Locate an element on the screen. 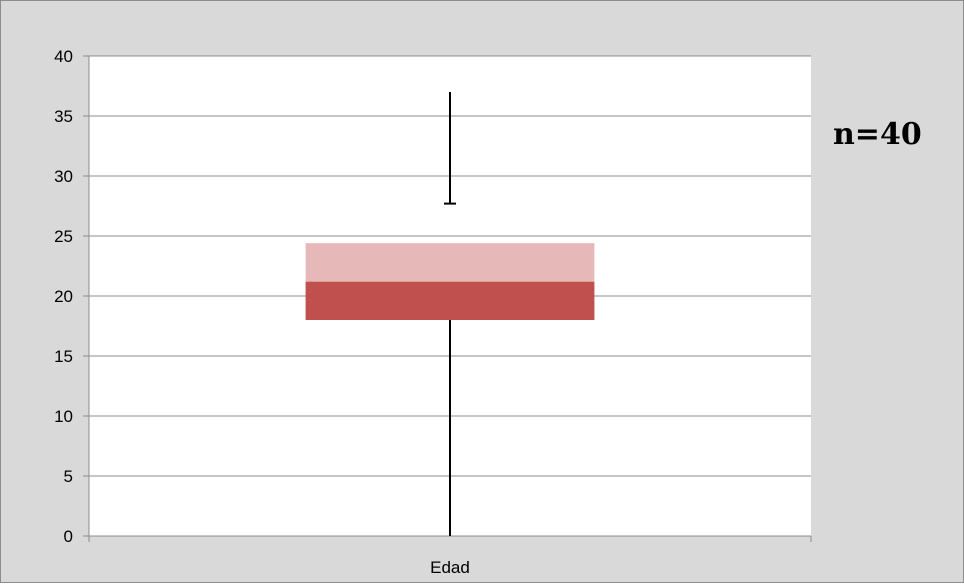 The width and height of the screenshot is (964, 584). y-tick-label-20: 20 is located at coordinates (63, 296).